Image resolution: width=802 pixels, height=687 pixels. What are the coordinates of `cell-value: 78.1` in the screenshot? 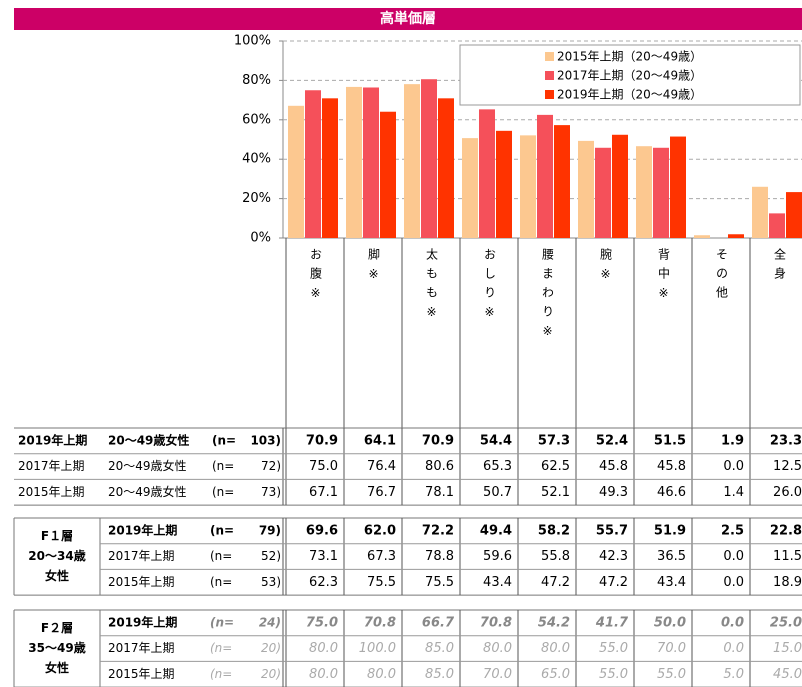 It's located at (439, 492).